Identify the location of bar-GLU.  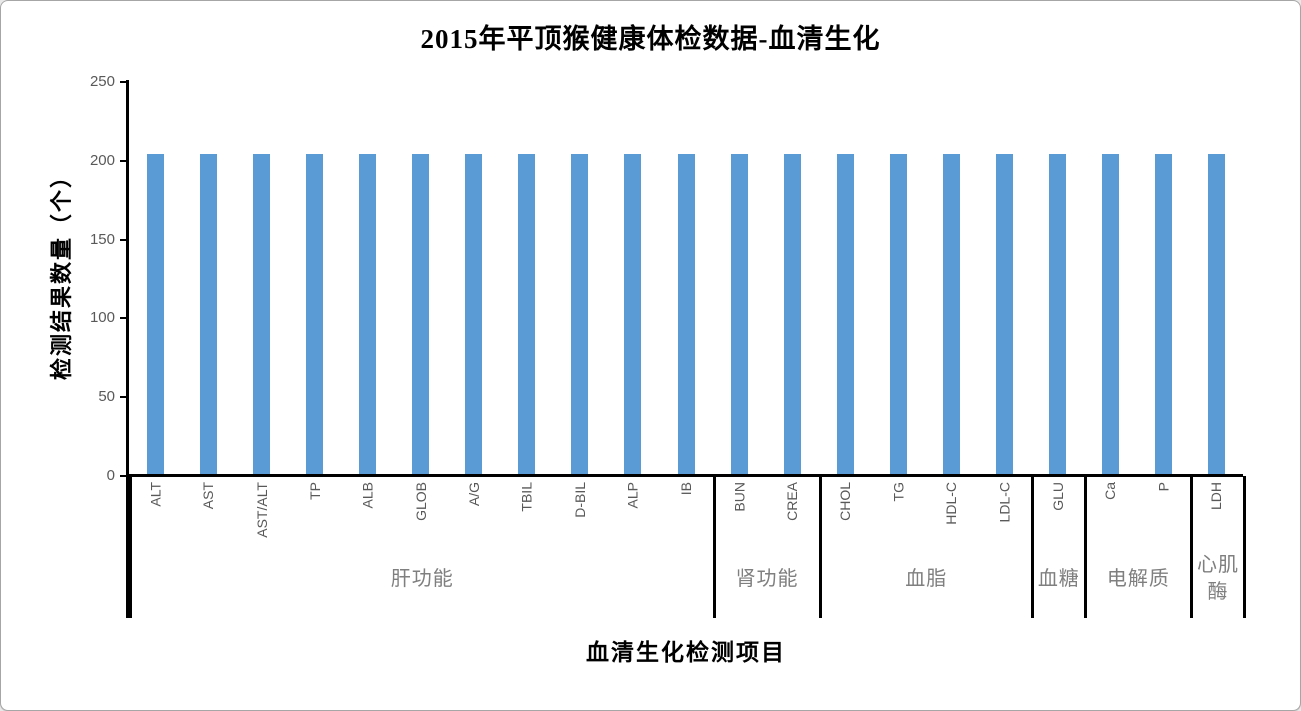
(1057, 315).